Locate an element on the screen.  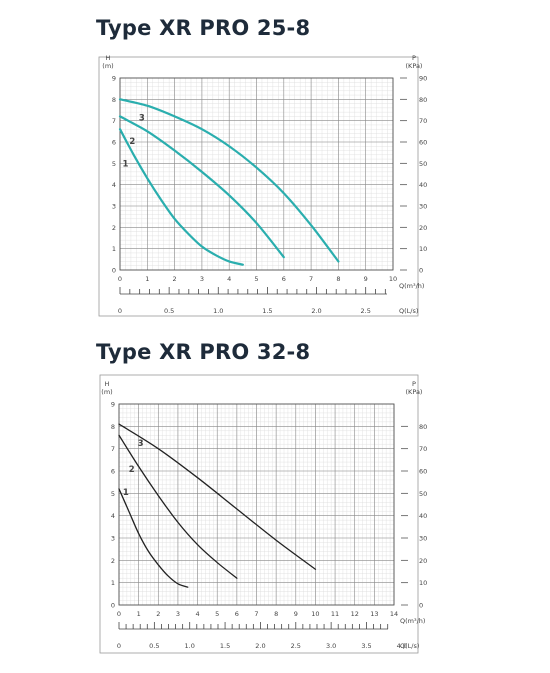
y2-tick-label: 80 is located at coordinates (423, 427).